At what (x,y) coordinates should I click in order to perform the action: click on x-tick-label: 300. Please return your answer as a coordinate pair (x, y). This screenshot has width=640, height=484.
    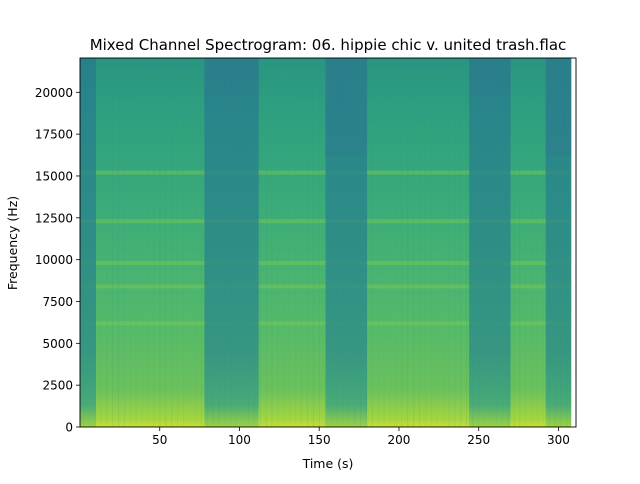
    Looking at the image, I should click on (558, 440).